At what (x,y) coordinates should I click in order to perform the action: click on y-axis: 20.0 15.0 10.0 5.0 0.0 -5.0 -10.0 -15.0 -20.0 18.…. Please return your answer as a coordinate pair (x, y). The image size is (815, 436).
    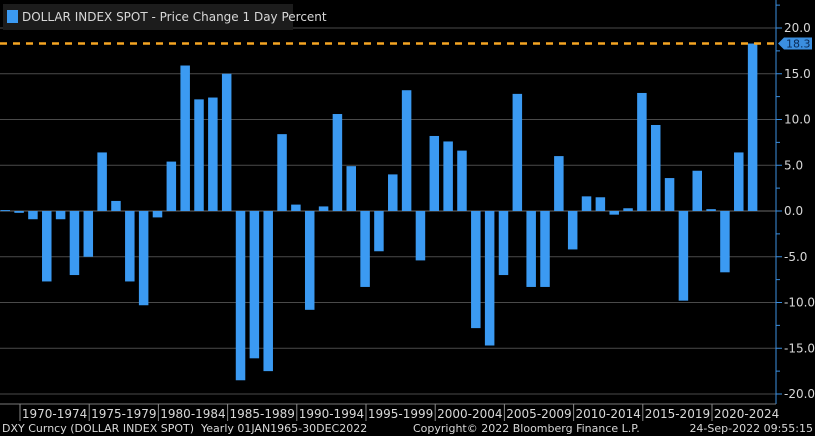
    Looking at the image, I should click on (795, 202).